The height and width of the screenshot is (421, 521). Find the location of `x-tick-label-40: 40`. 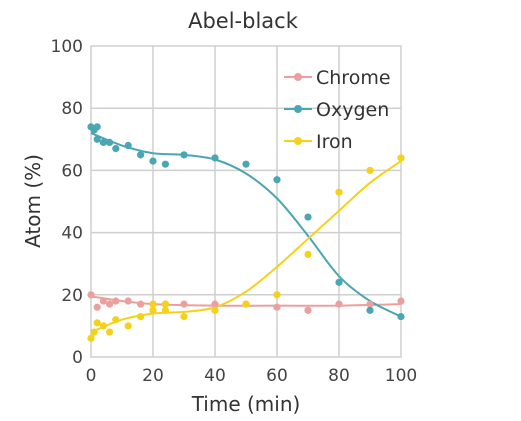

x-tick-label-40: 40 is located at coordinates (215, 376).